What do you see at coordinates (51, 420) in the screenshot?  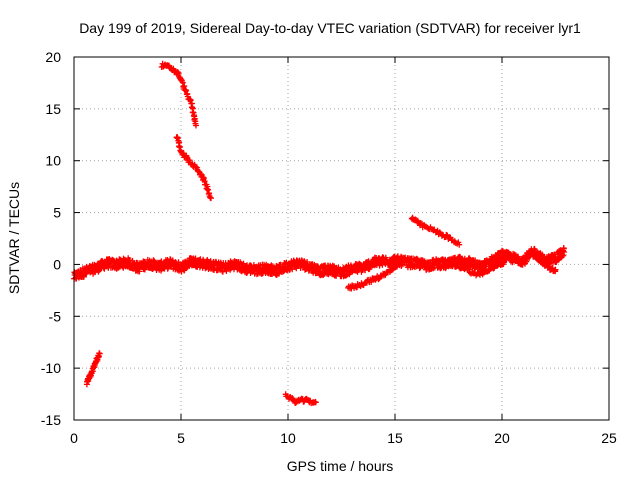 I see `y-tick-label: -15` at bounding box center [51, 420].